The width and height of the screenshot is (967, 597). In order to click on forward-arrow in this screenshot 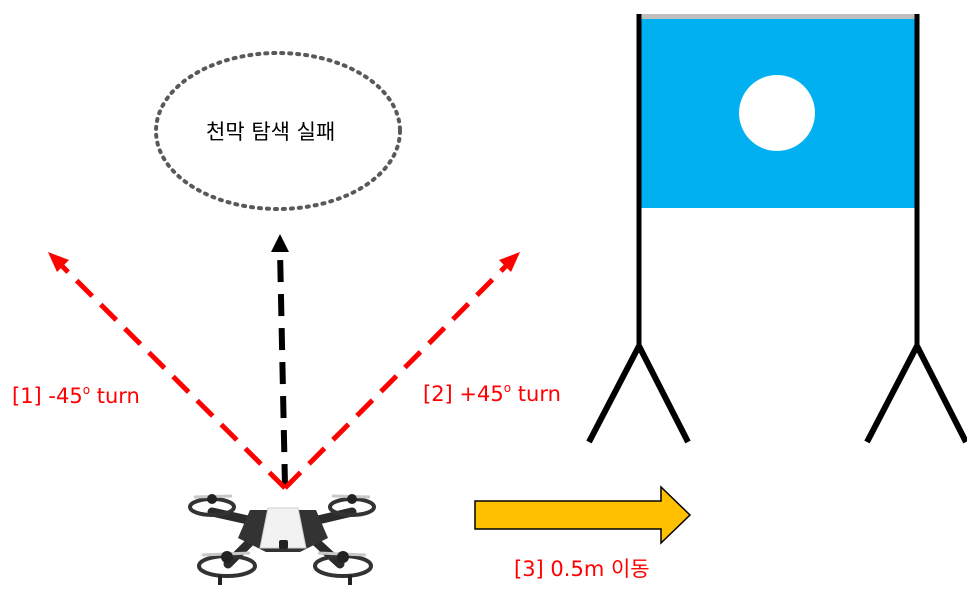, I will do `click(280, 360)`.